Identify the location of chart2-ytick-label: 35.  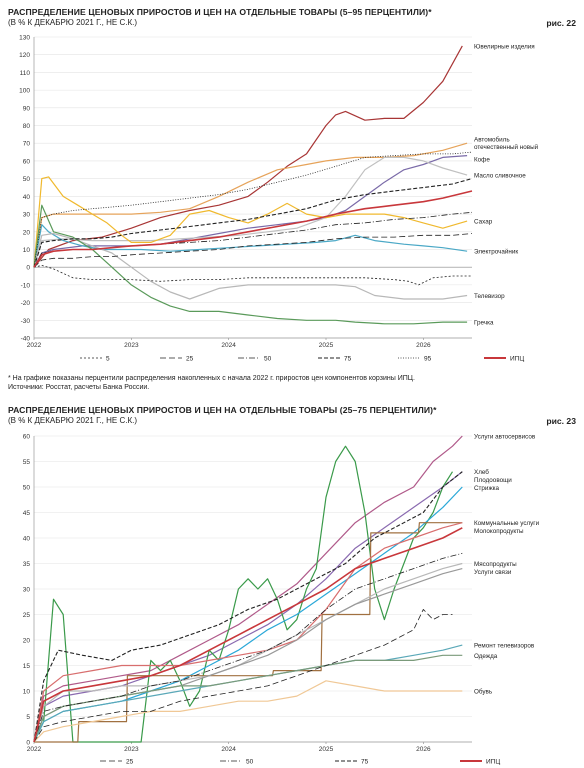
(27, 564).